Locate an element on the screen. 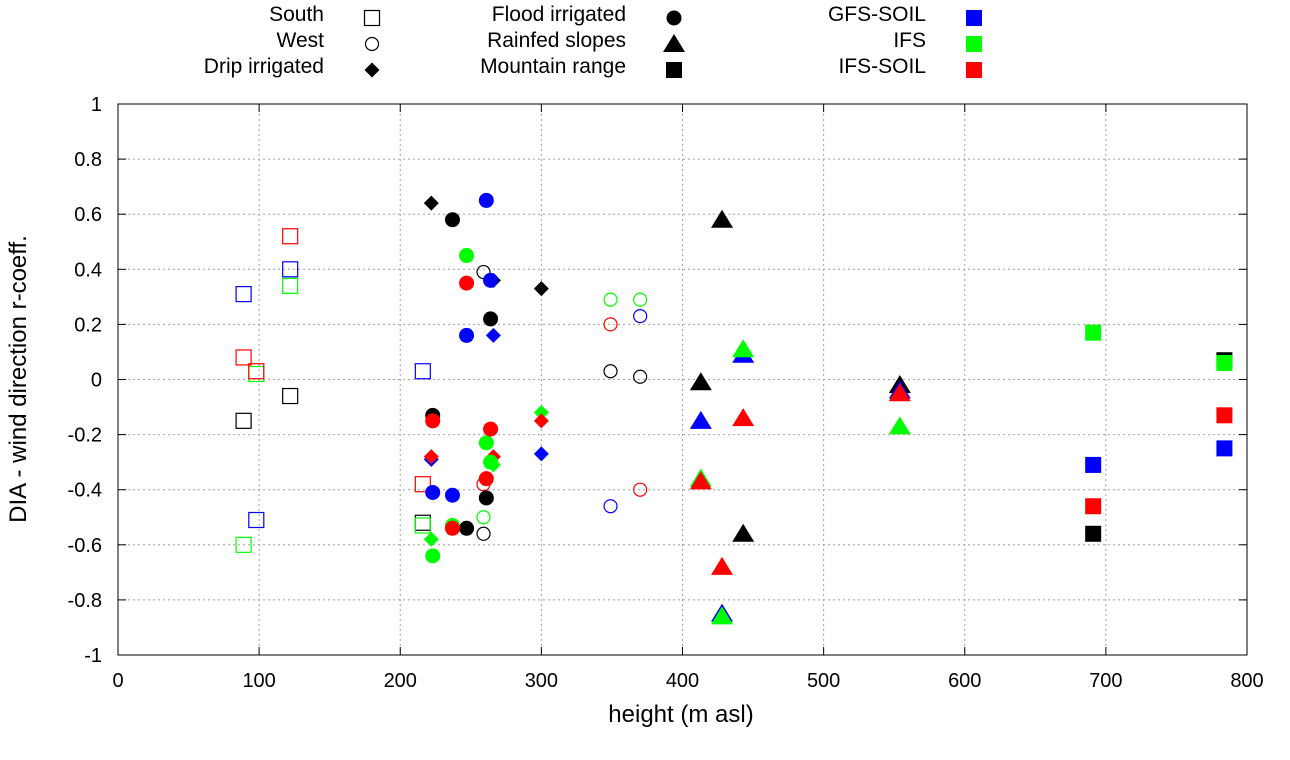 This screenshot has width=1290, height=760. y-tick-label: 0 is located at coordinates (96, 381).